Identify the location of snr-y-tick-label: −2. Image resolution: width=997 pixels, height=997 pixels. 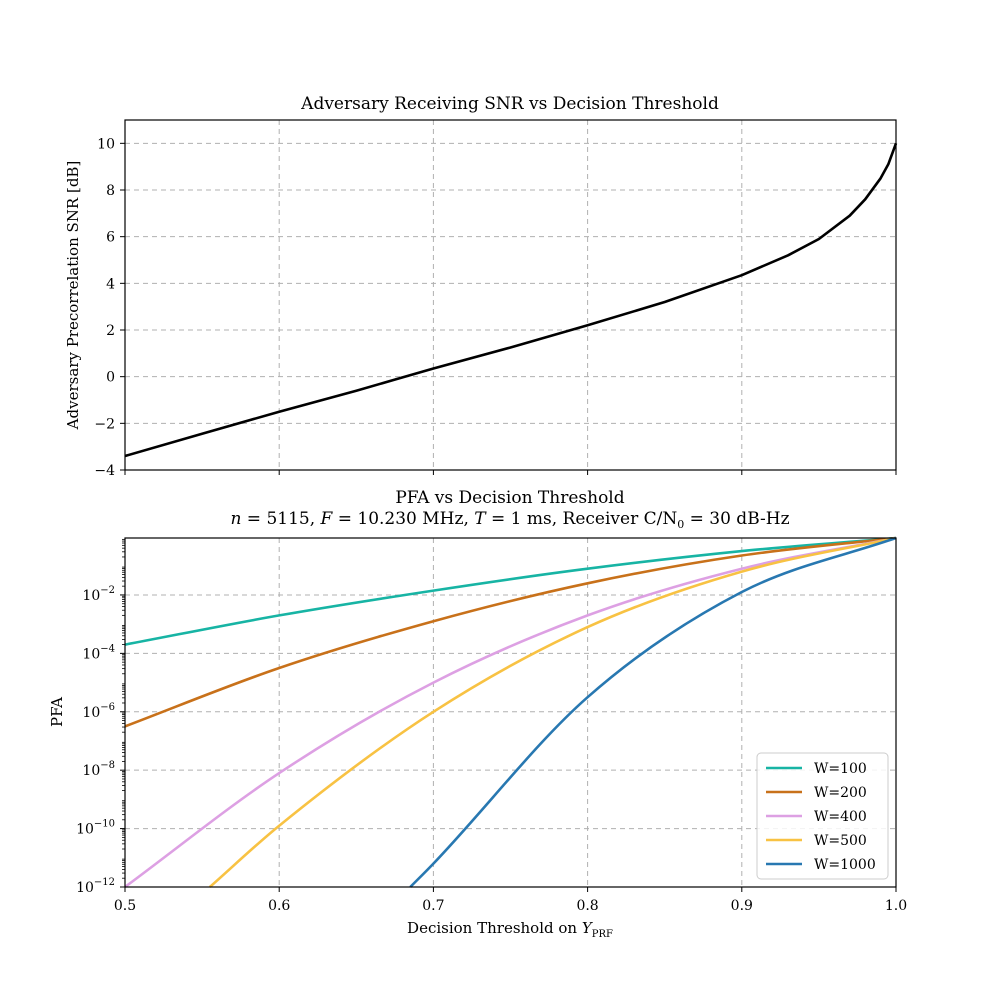
(104, 424).